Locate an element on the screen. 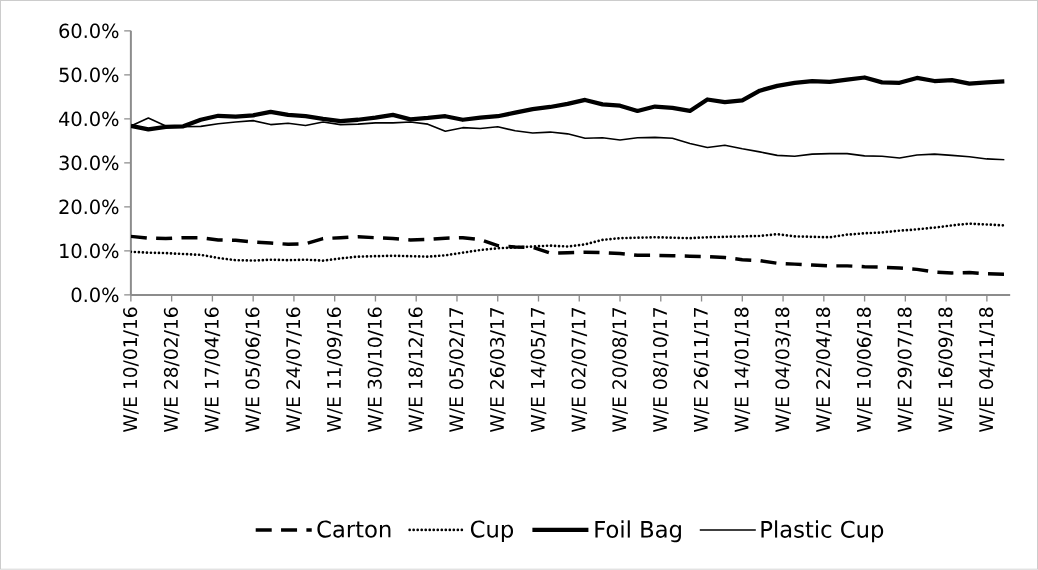 This screenshot has height=570, width=1038. x-tick-label: W/E 18/12/16 is located at coordinates (416, 370).